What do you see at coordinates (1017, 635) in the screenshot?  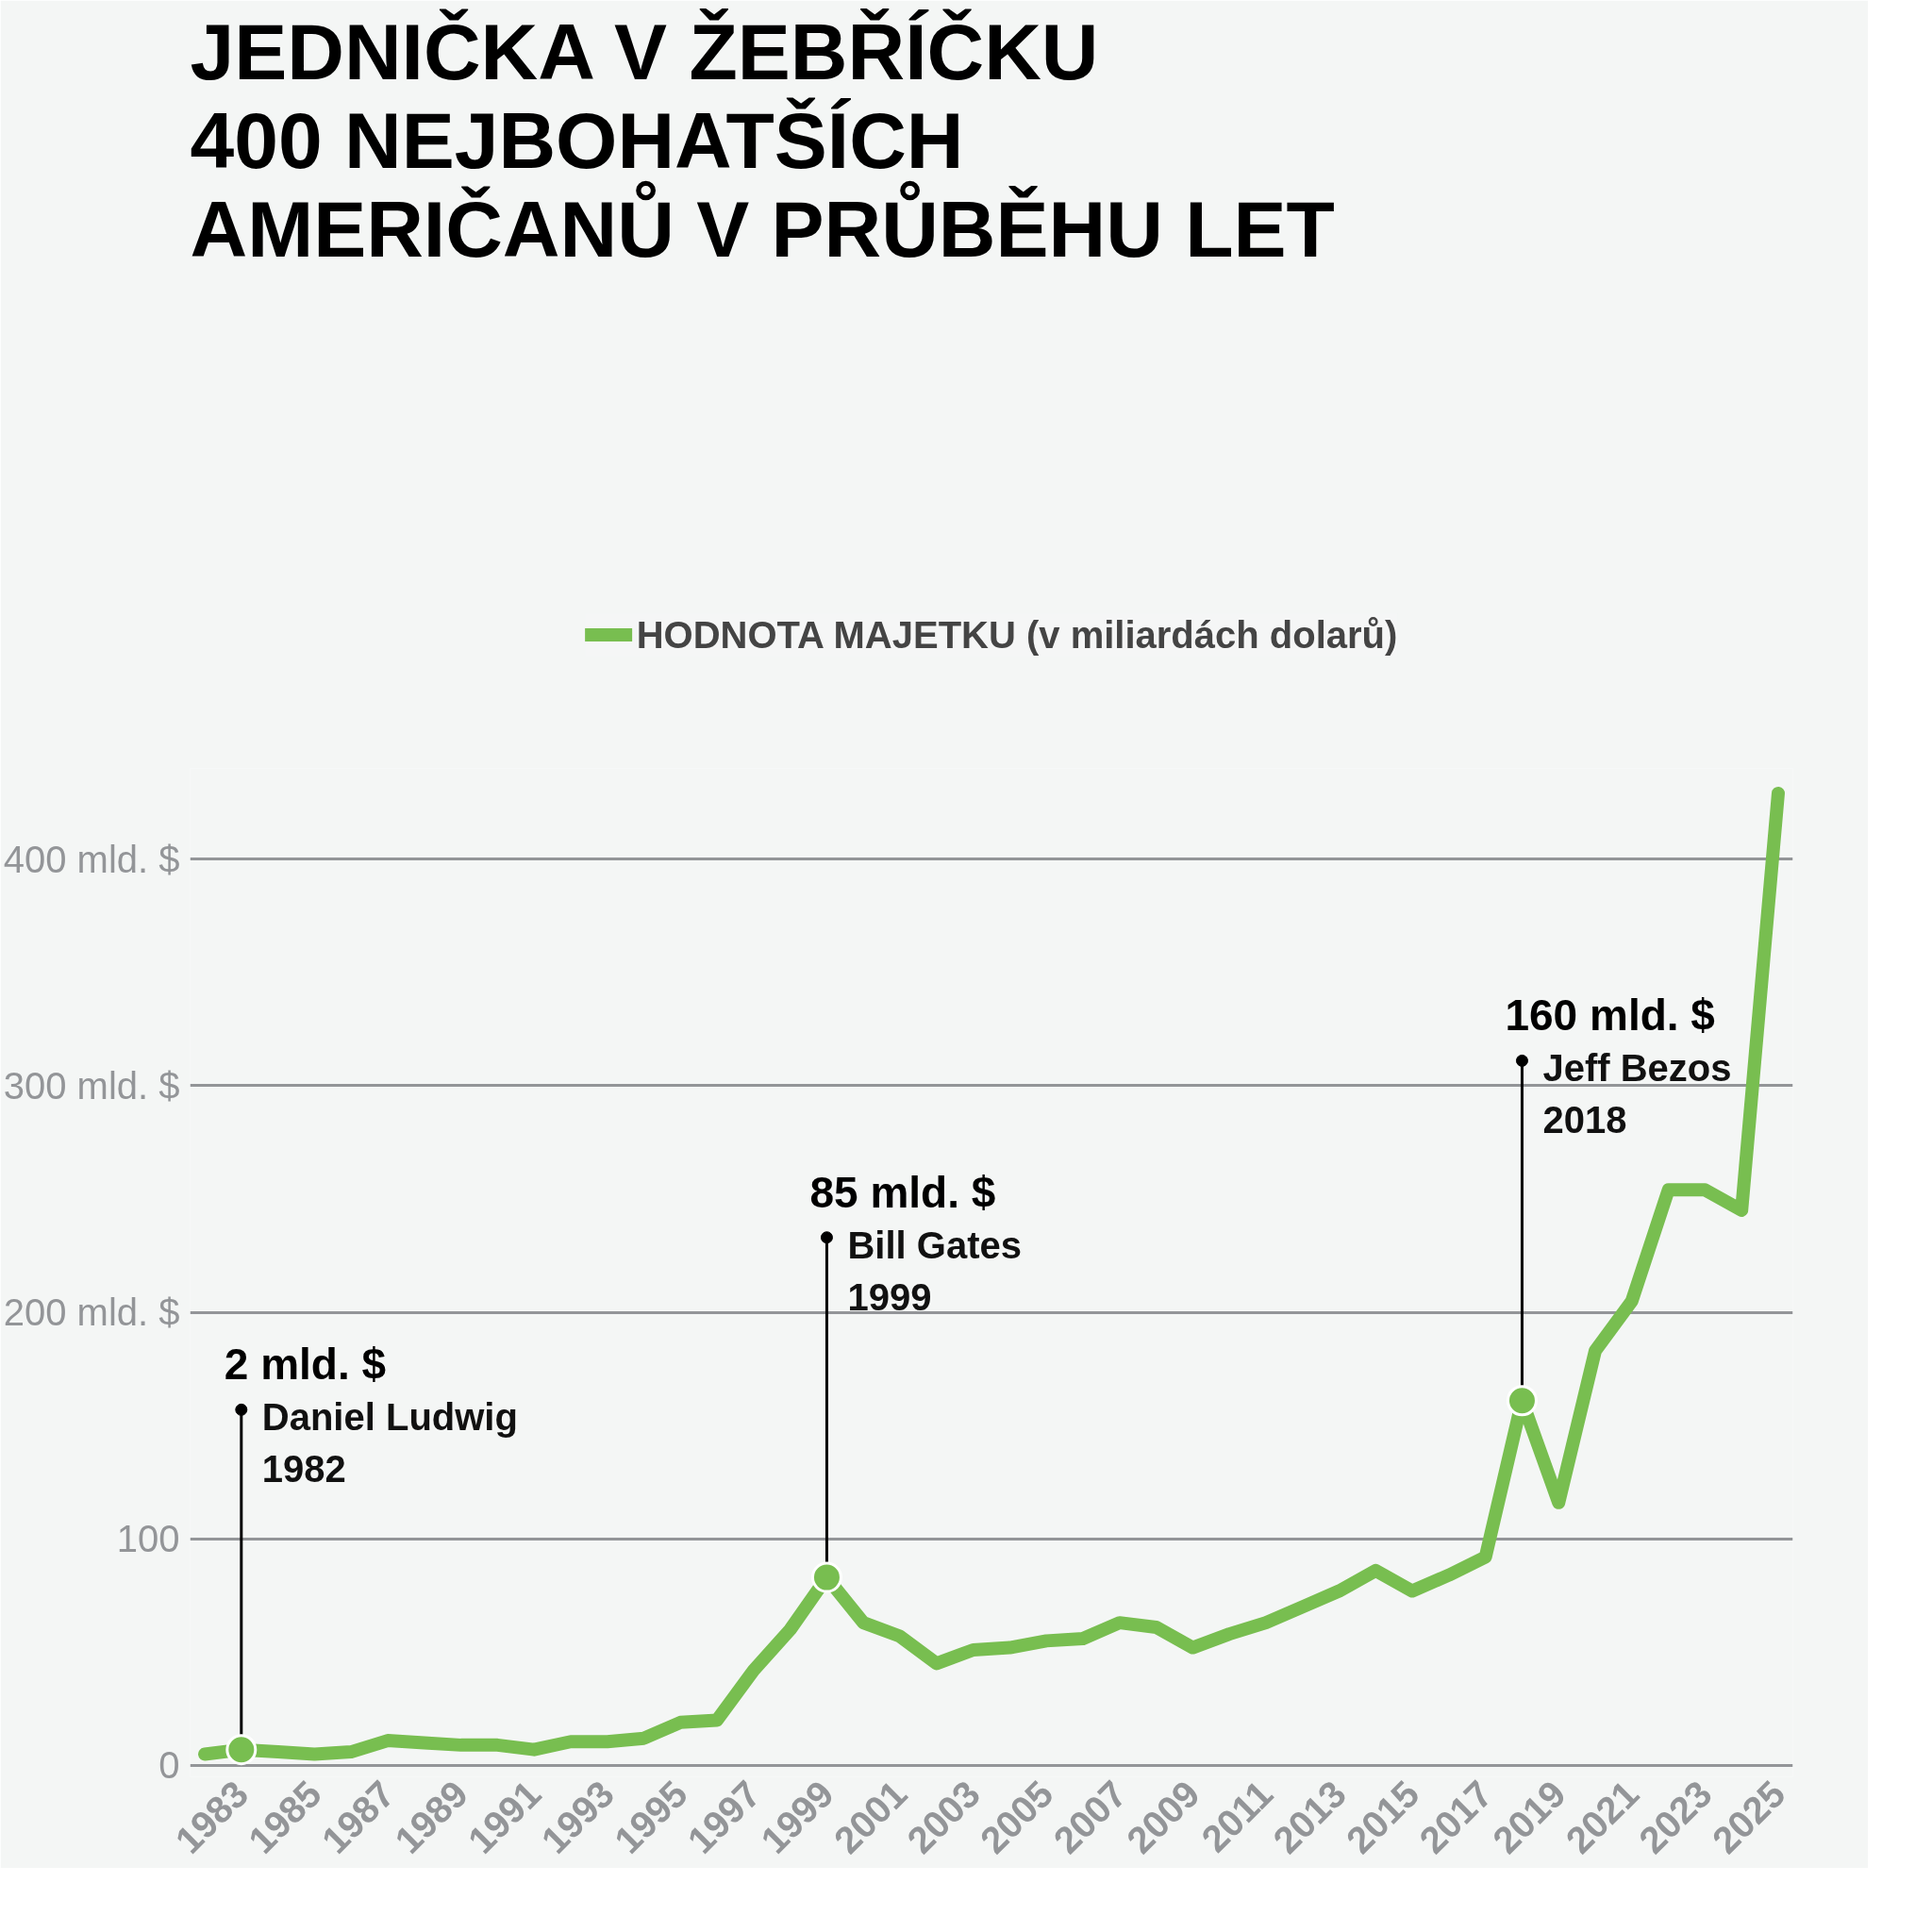 I see `legend-label: HODNOTA MAJETKU (v miliardách dolarů)` at bounding box center [1017, 635].